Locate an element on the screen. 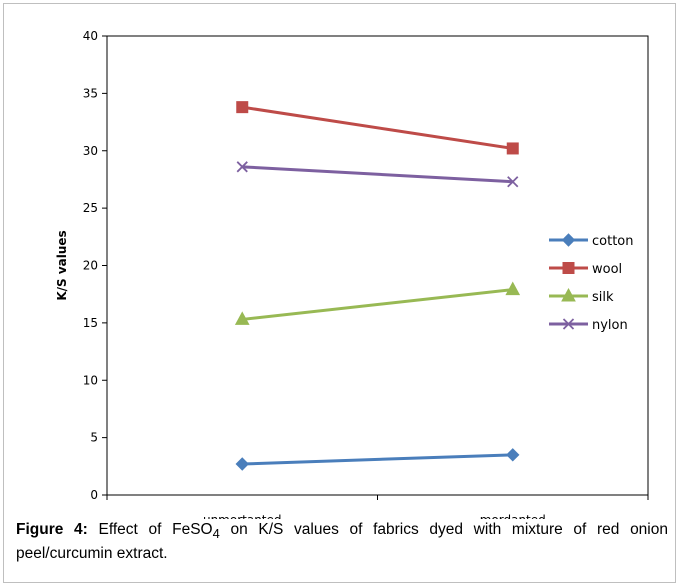  legend-marker-cotton is located at coordinates (568, 240).